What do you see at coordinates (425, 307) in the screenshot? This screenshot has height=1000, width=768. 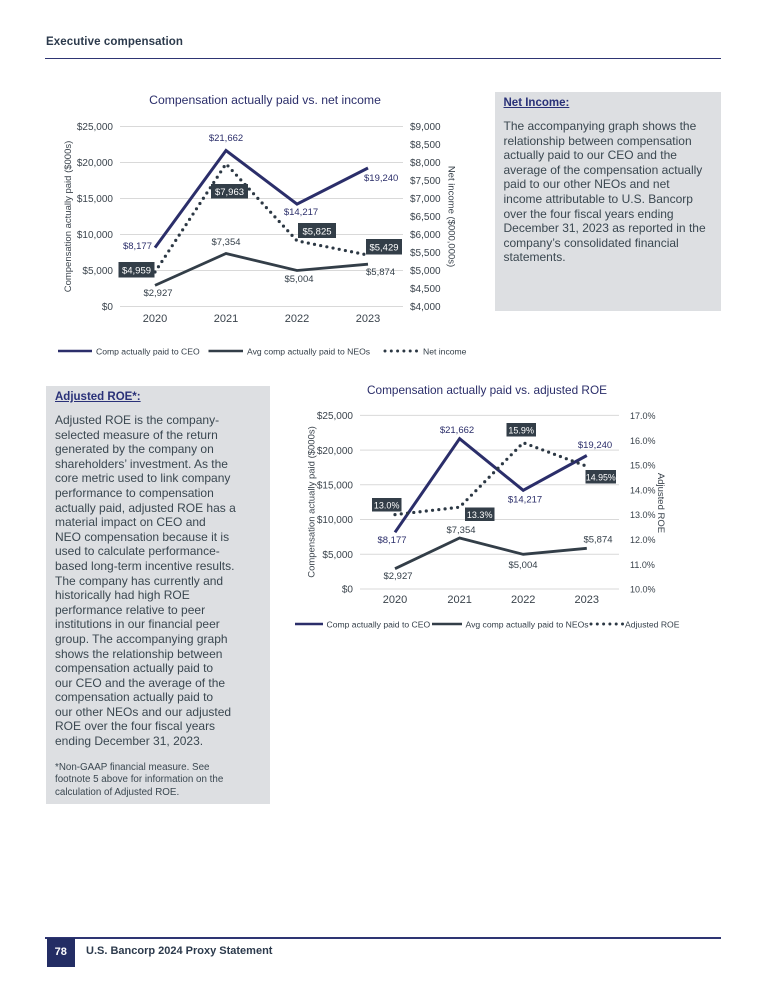 I see `svg-text: $4,000` at bounding box center [425, 307].